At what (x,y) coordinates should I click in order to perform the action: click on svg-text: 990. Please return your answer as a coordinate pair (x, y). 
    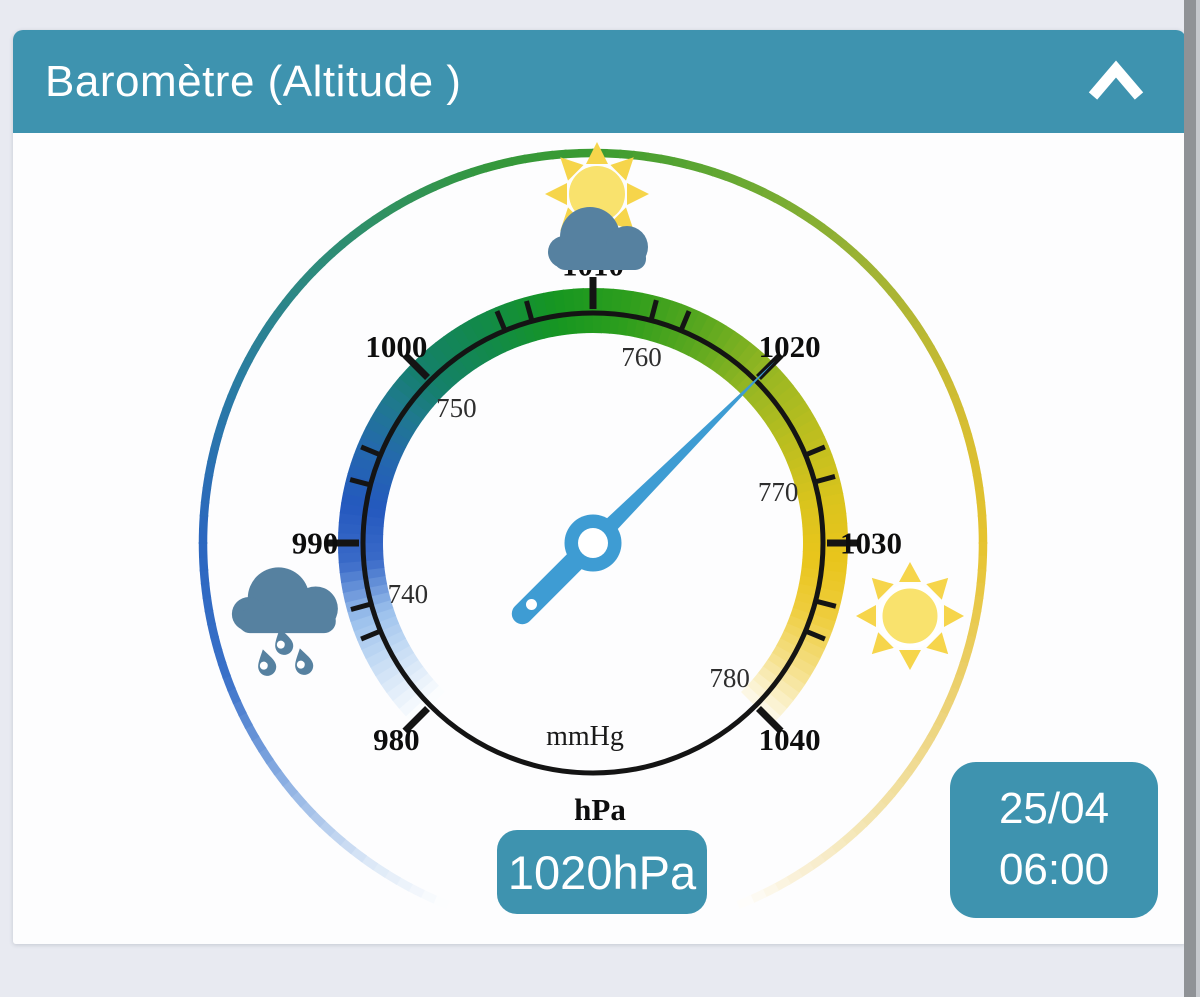
    Looking at the image, I should click on (315, 543).